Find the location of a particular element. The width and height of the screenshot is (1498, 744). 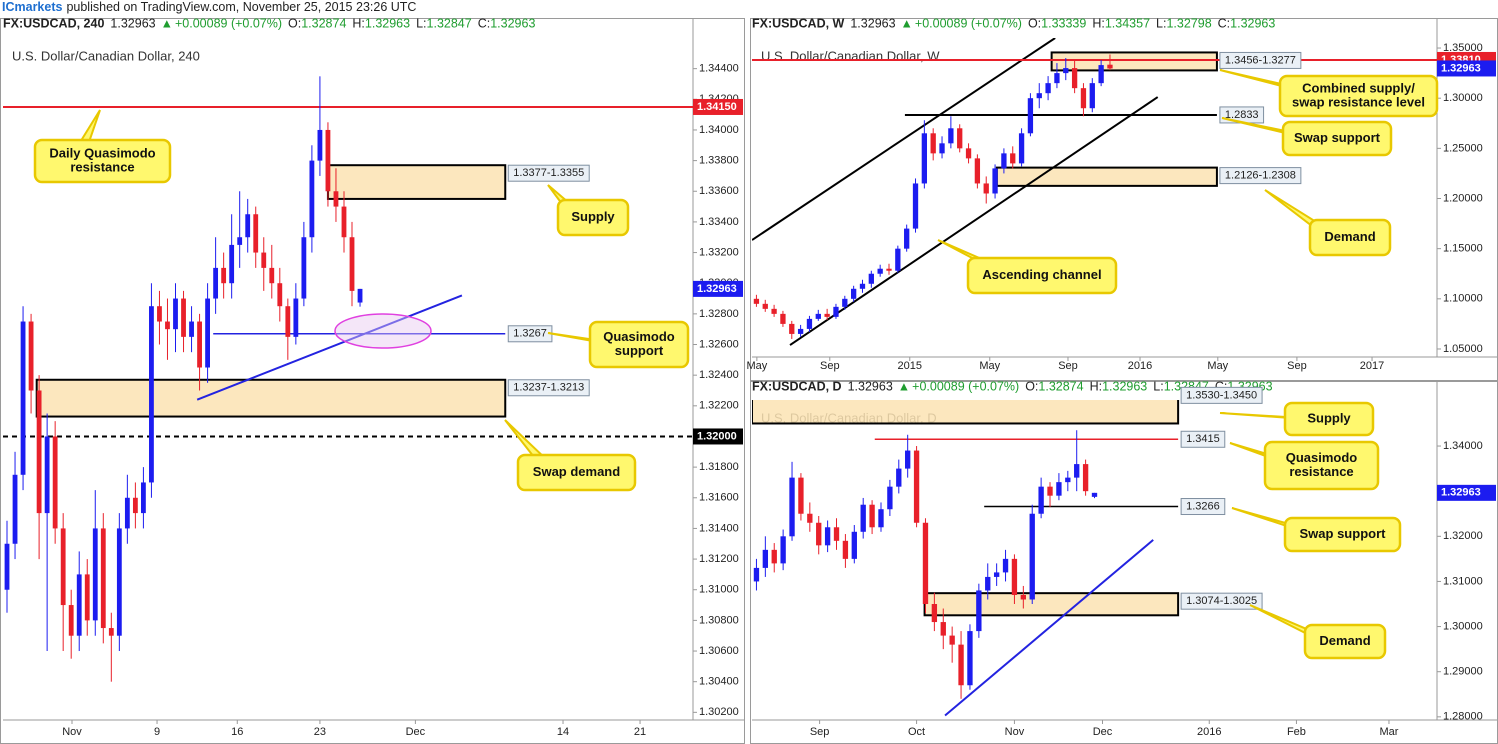

ohlc-value: 1.32798 is located at coordinates (1188, 24).